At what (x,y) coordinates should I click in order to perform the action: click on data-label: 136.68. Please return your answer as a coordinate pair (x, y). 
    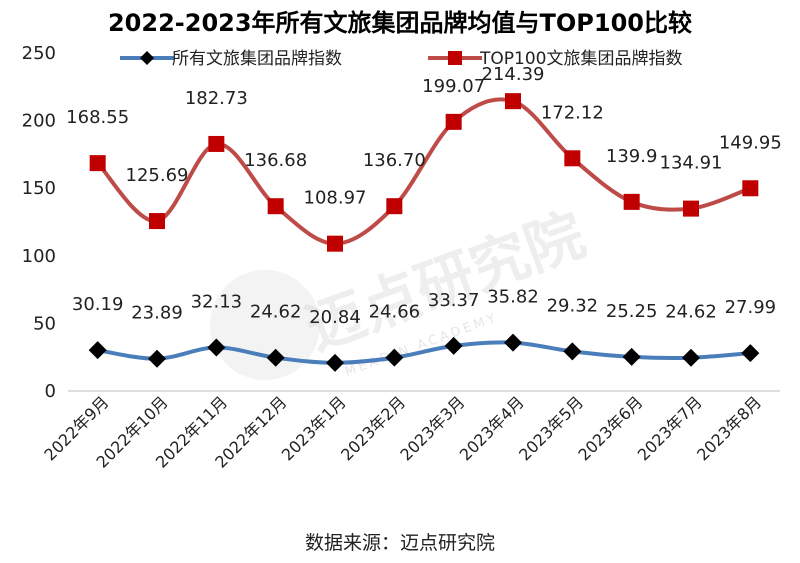
    Looking at the image, I should click on (275, 160).